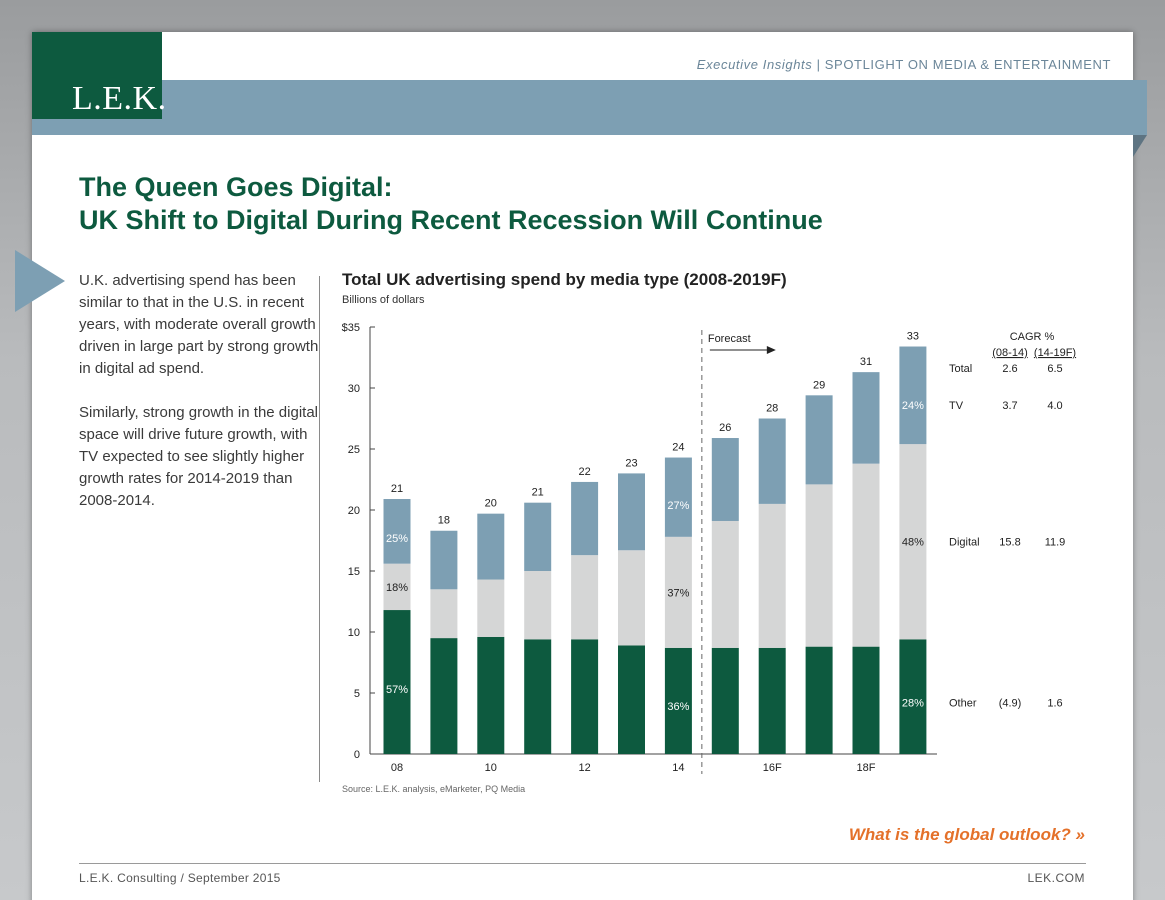  What do you see at coordinates (959, 834) in the screenshot?
I see `global-outlook-text: What is the global outlook?` at bounding box center [959, 834].